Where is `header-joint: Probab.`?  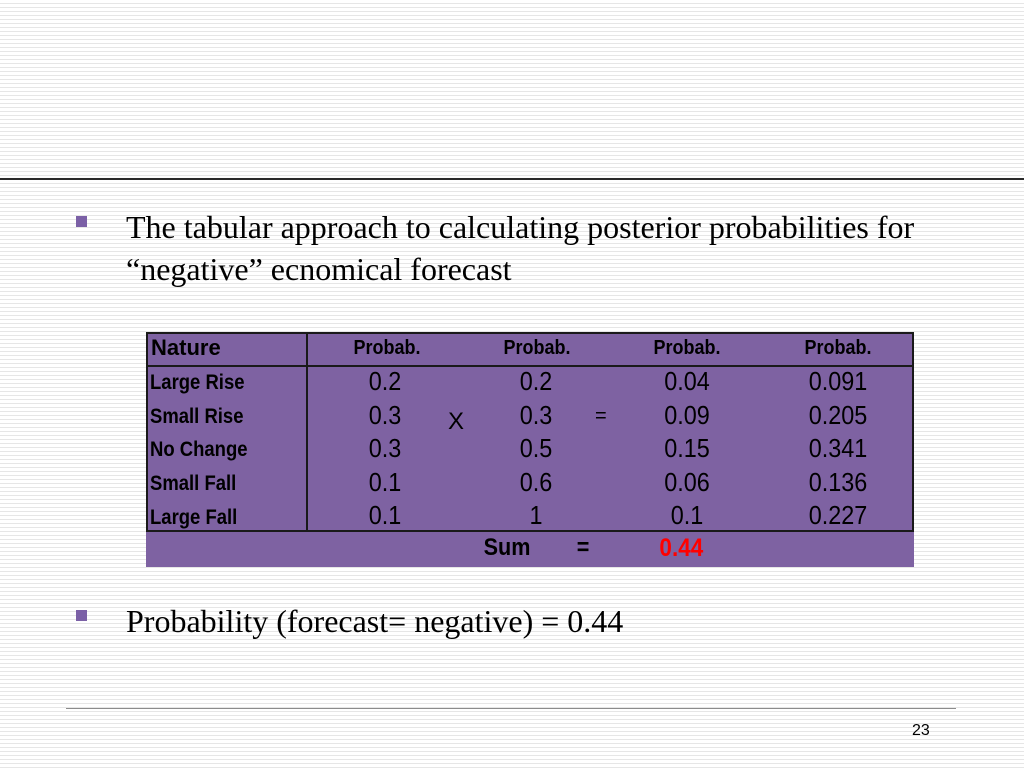 header-joint: Probab. is located at coordinates (687, 348).